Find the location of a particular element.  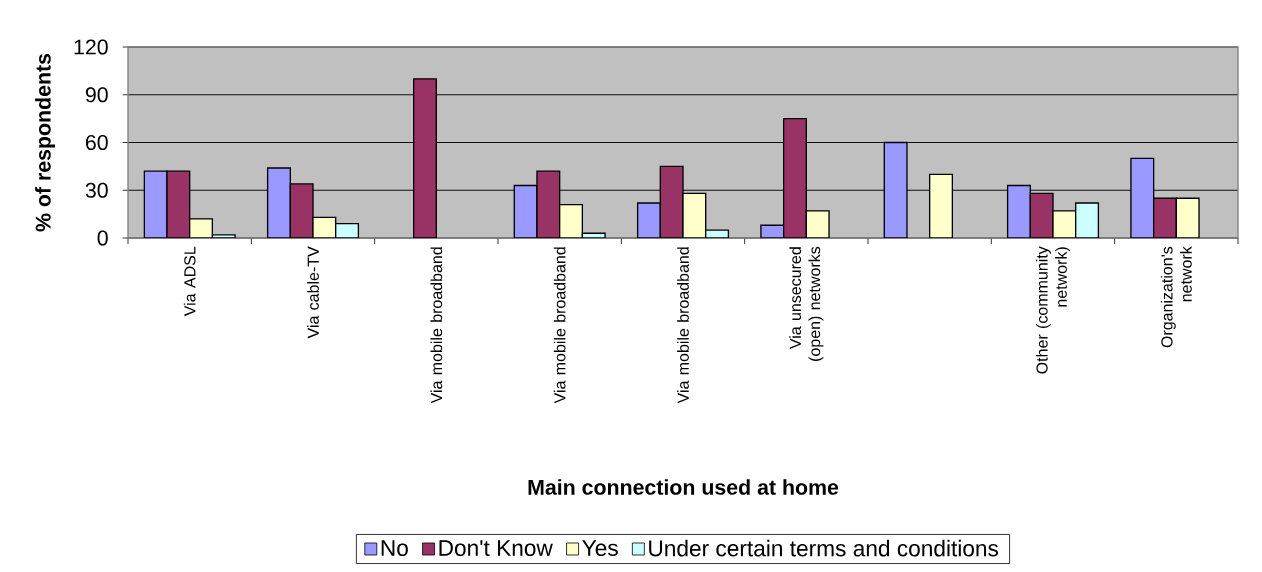

x-tick-label: Via cable-TV is located at coordinates (313, 292).